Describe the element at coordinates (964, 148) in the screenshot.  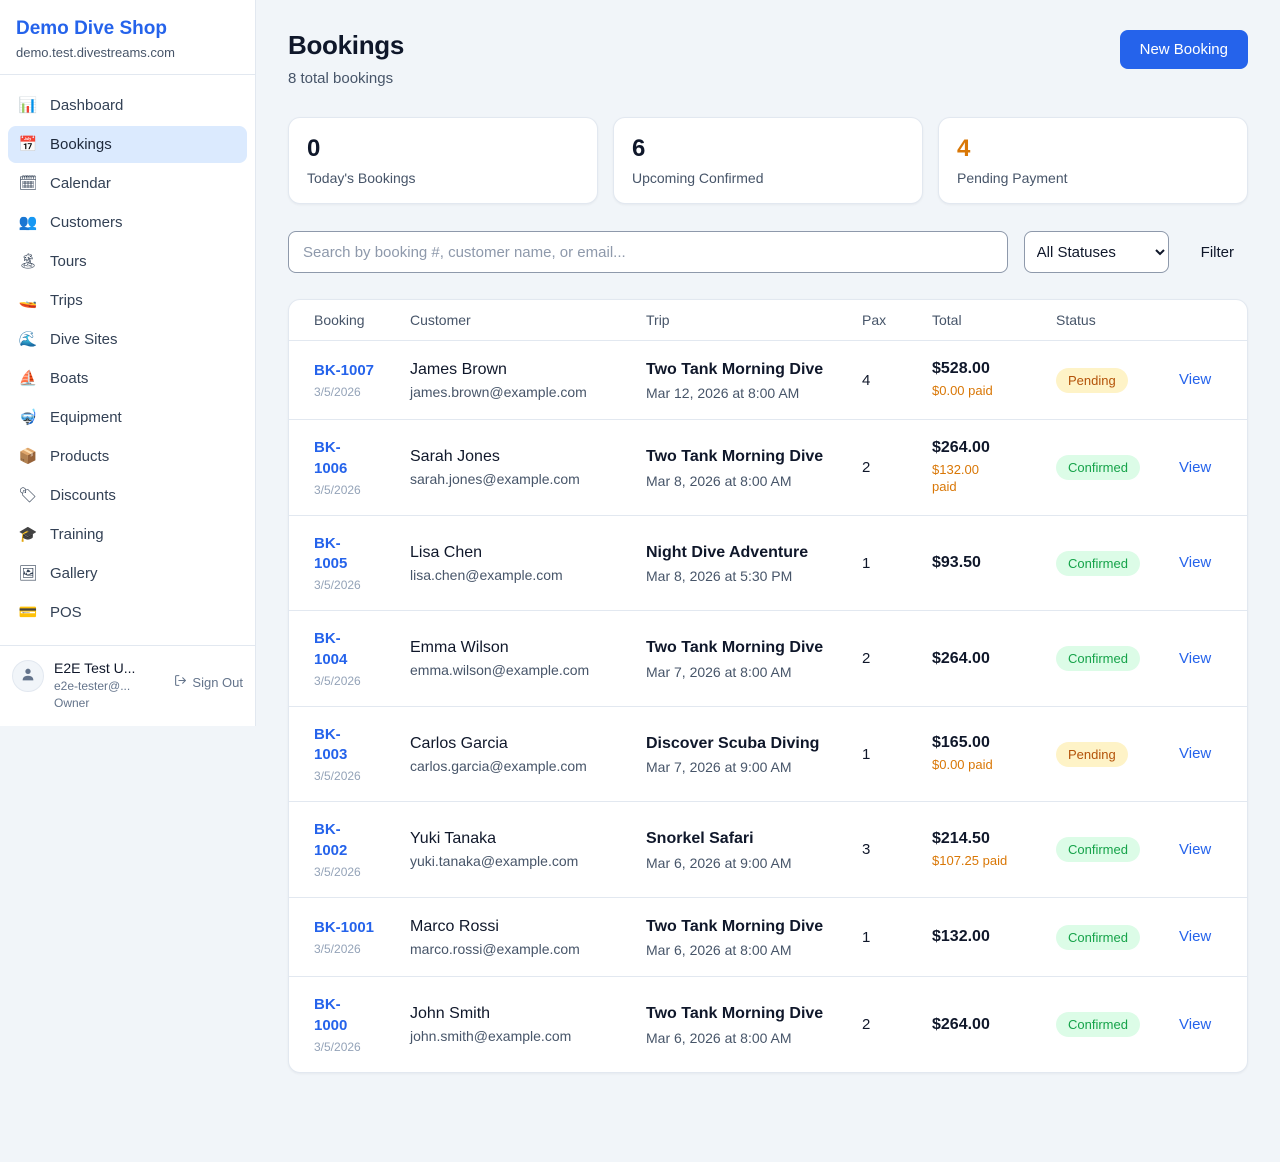
I see `stat-value: 4` at that location.